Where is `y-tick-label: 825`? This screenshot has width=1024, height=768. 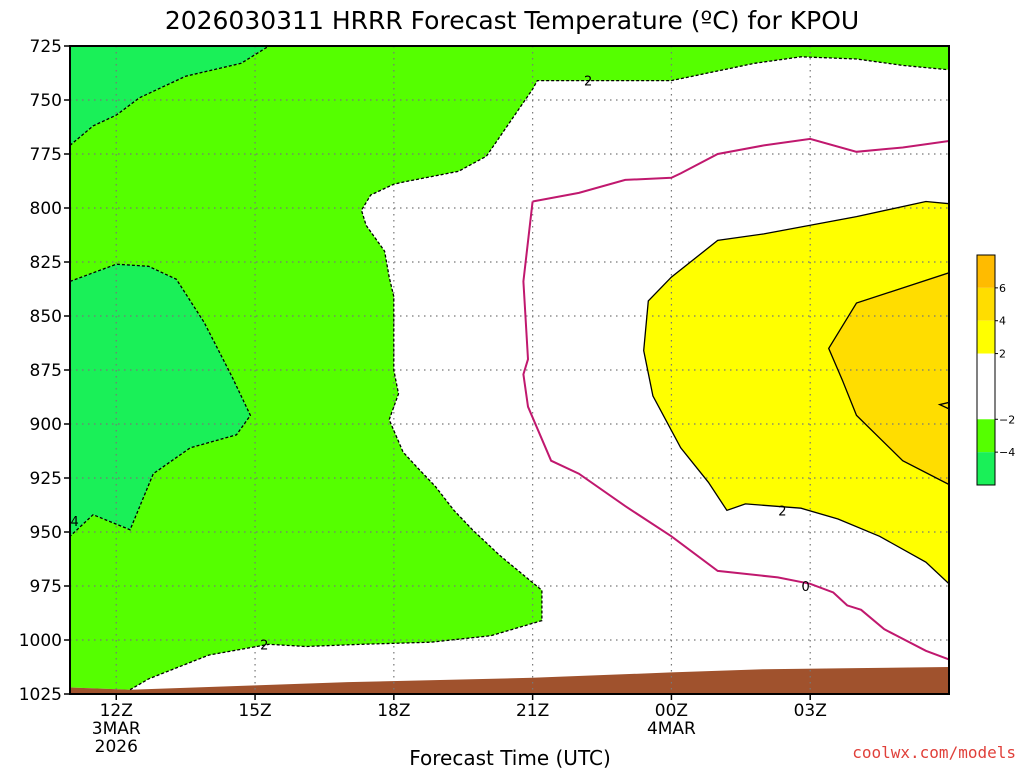
y-tick-label: 825 is located at coordinates (46, 263).